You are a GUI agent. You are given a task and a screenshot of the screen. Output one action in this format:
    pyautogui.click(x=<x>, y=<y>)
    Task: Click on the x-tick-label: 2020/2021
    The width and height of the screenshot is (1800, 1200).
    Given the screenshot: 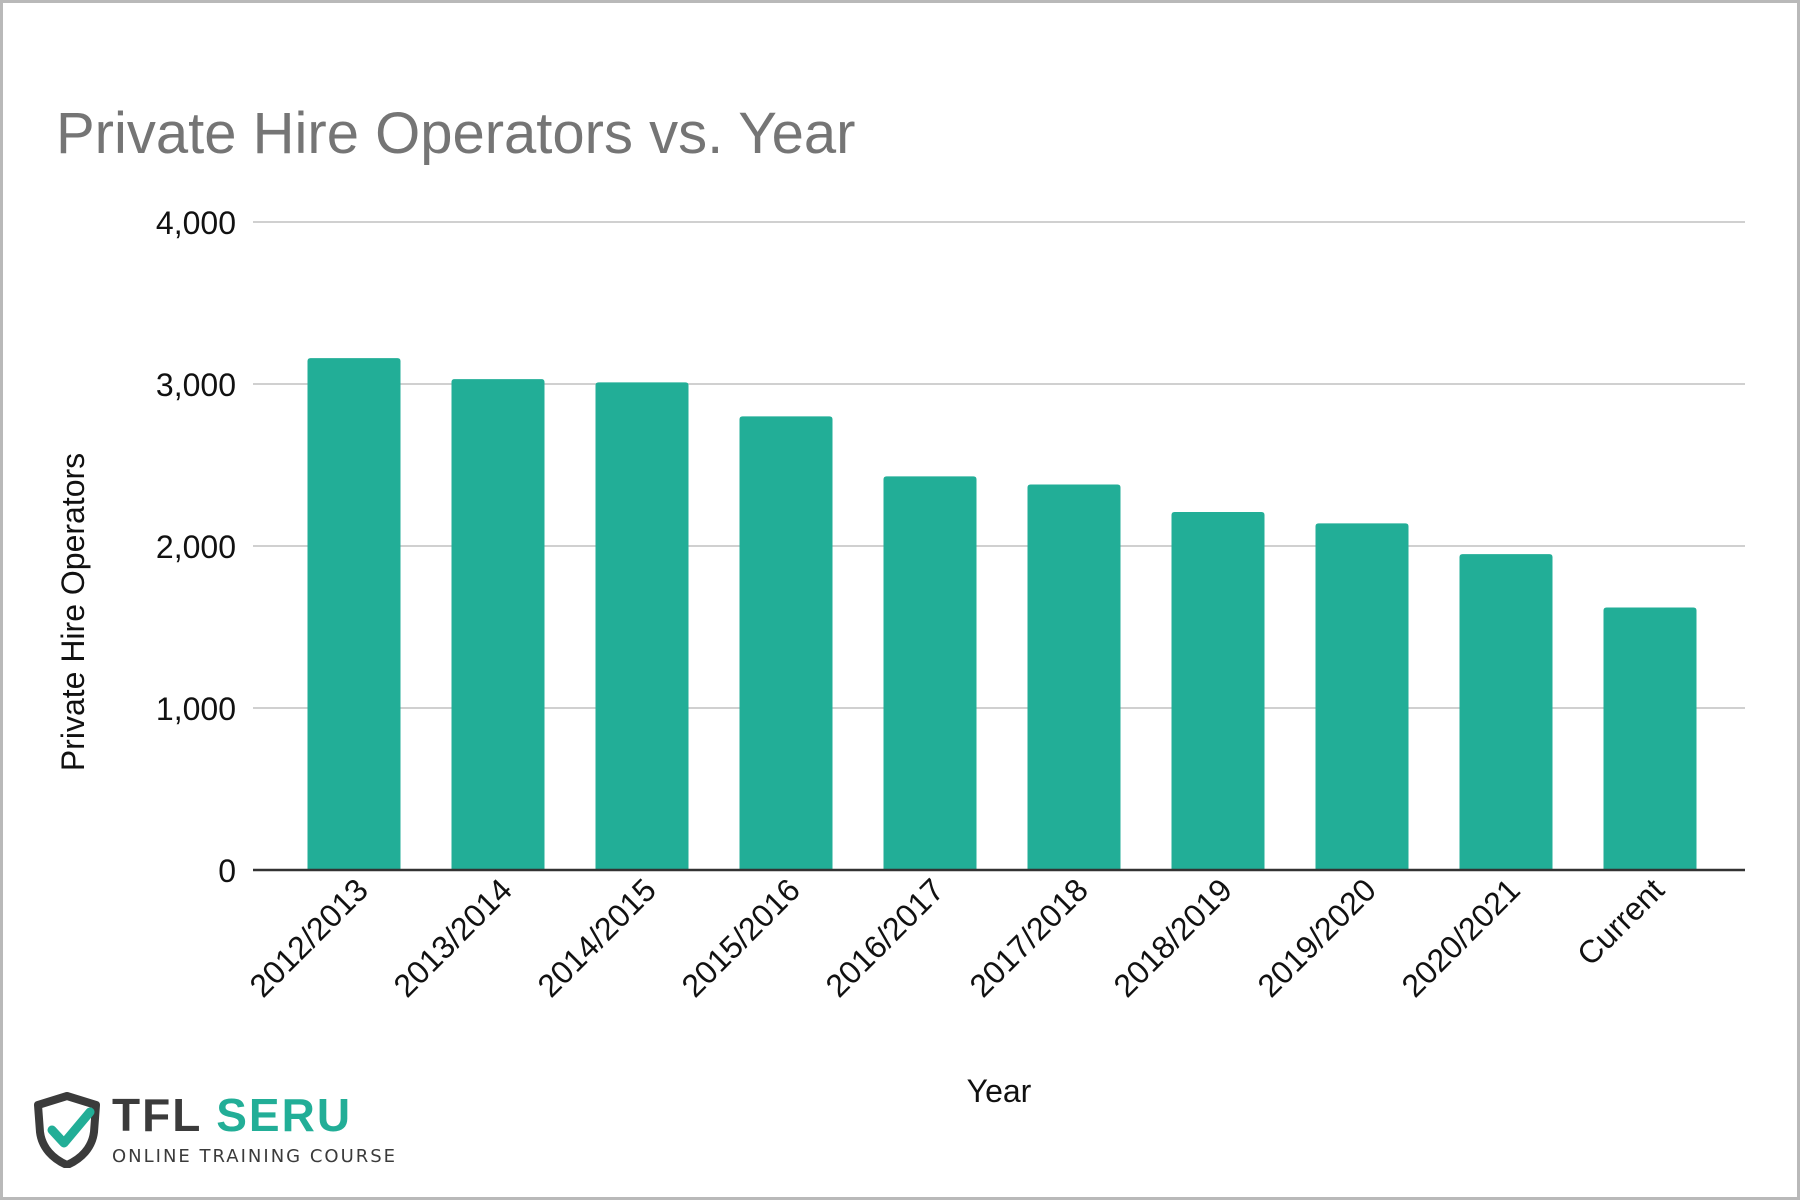 What is the action you would take?
    pyautogui.click(x=1461, y=937)
    